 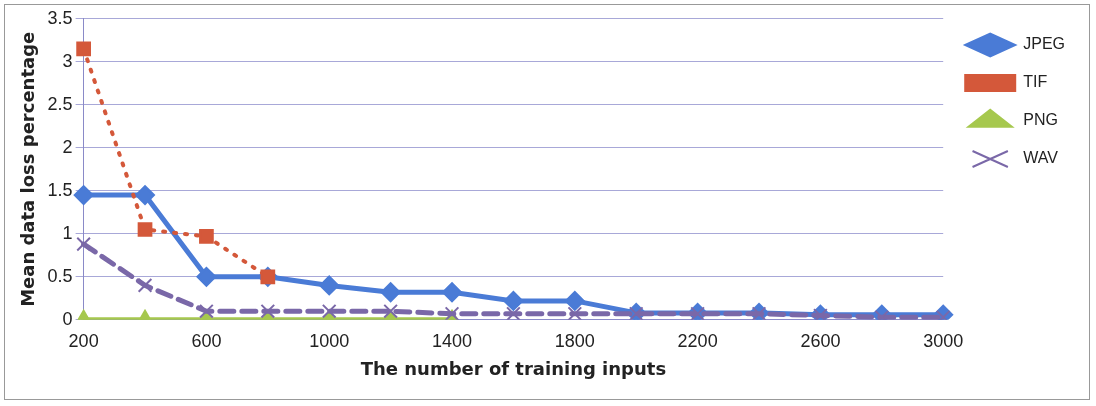 I want to click on legend-label: PNG, so click(x=1040, y=120).